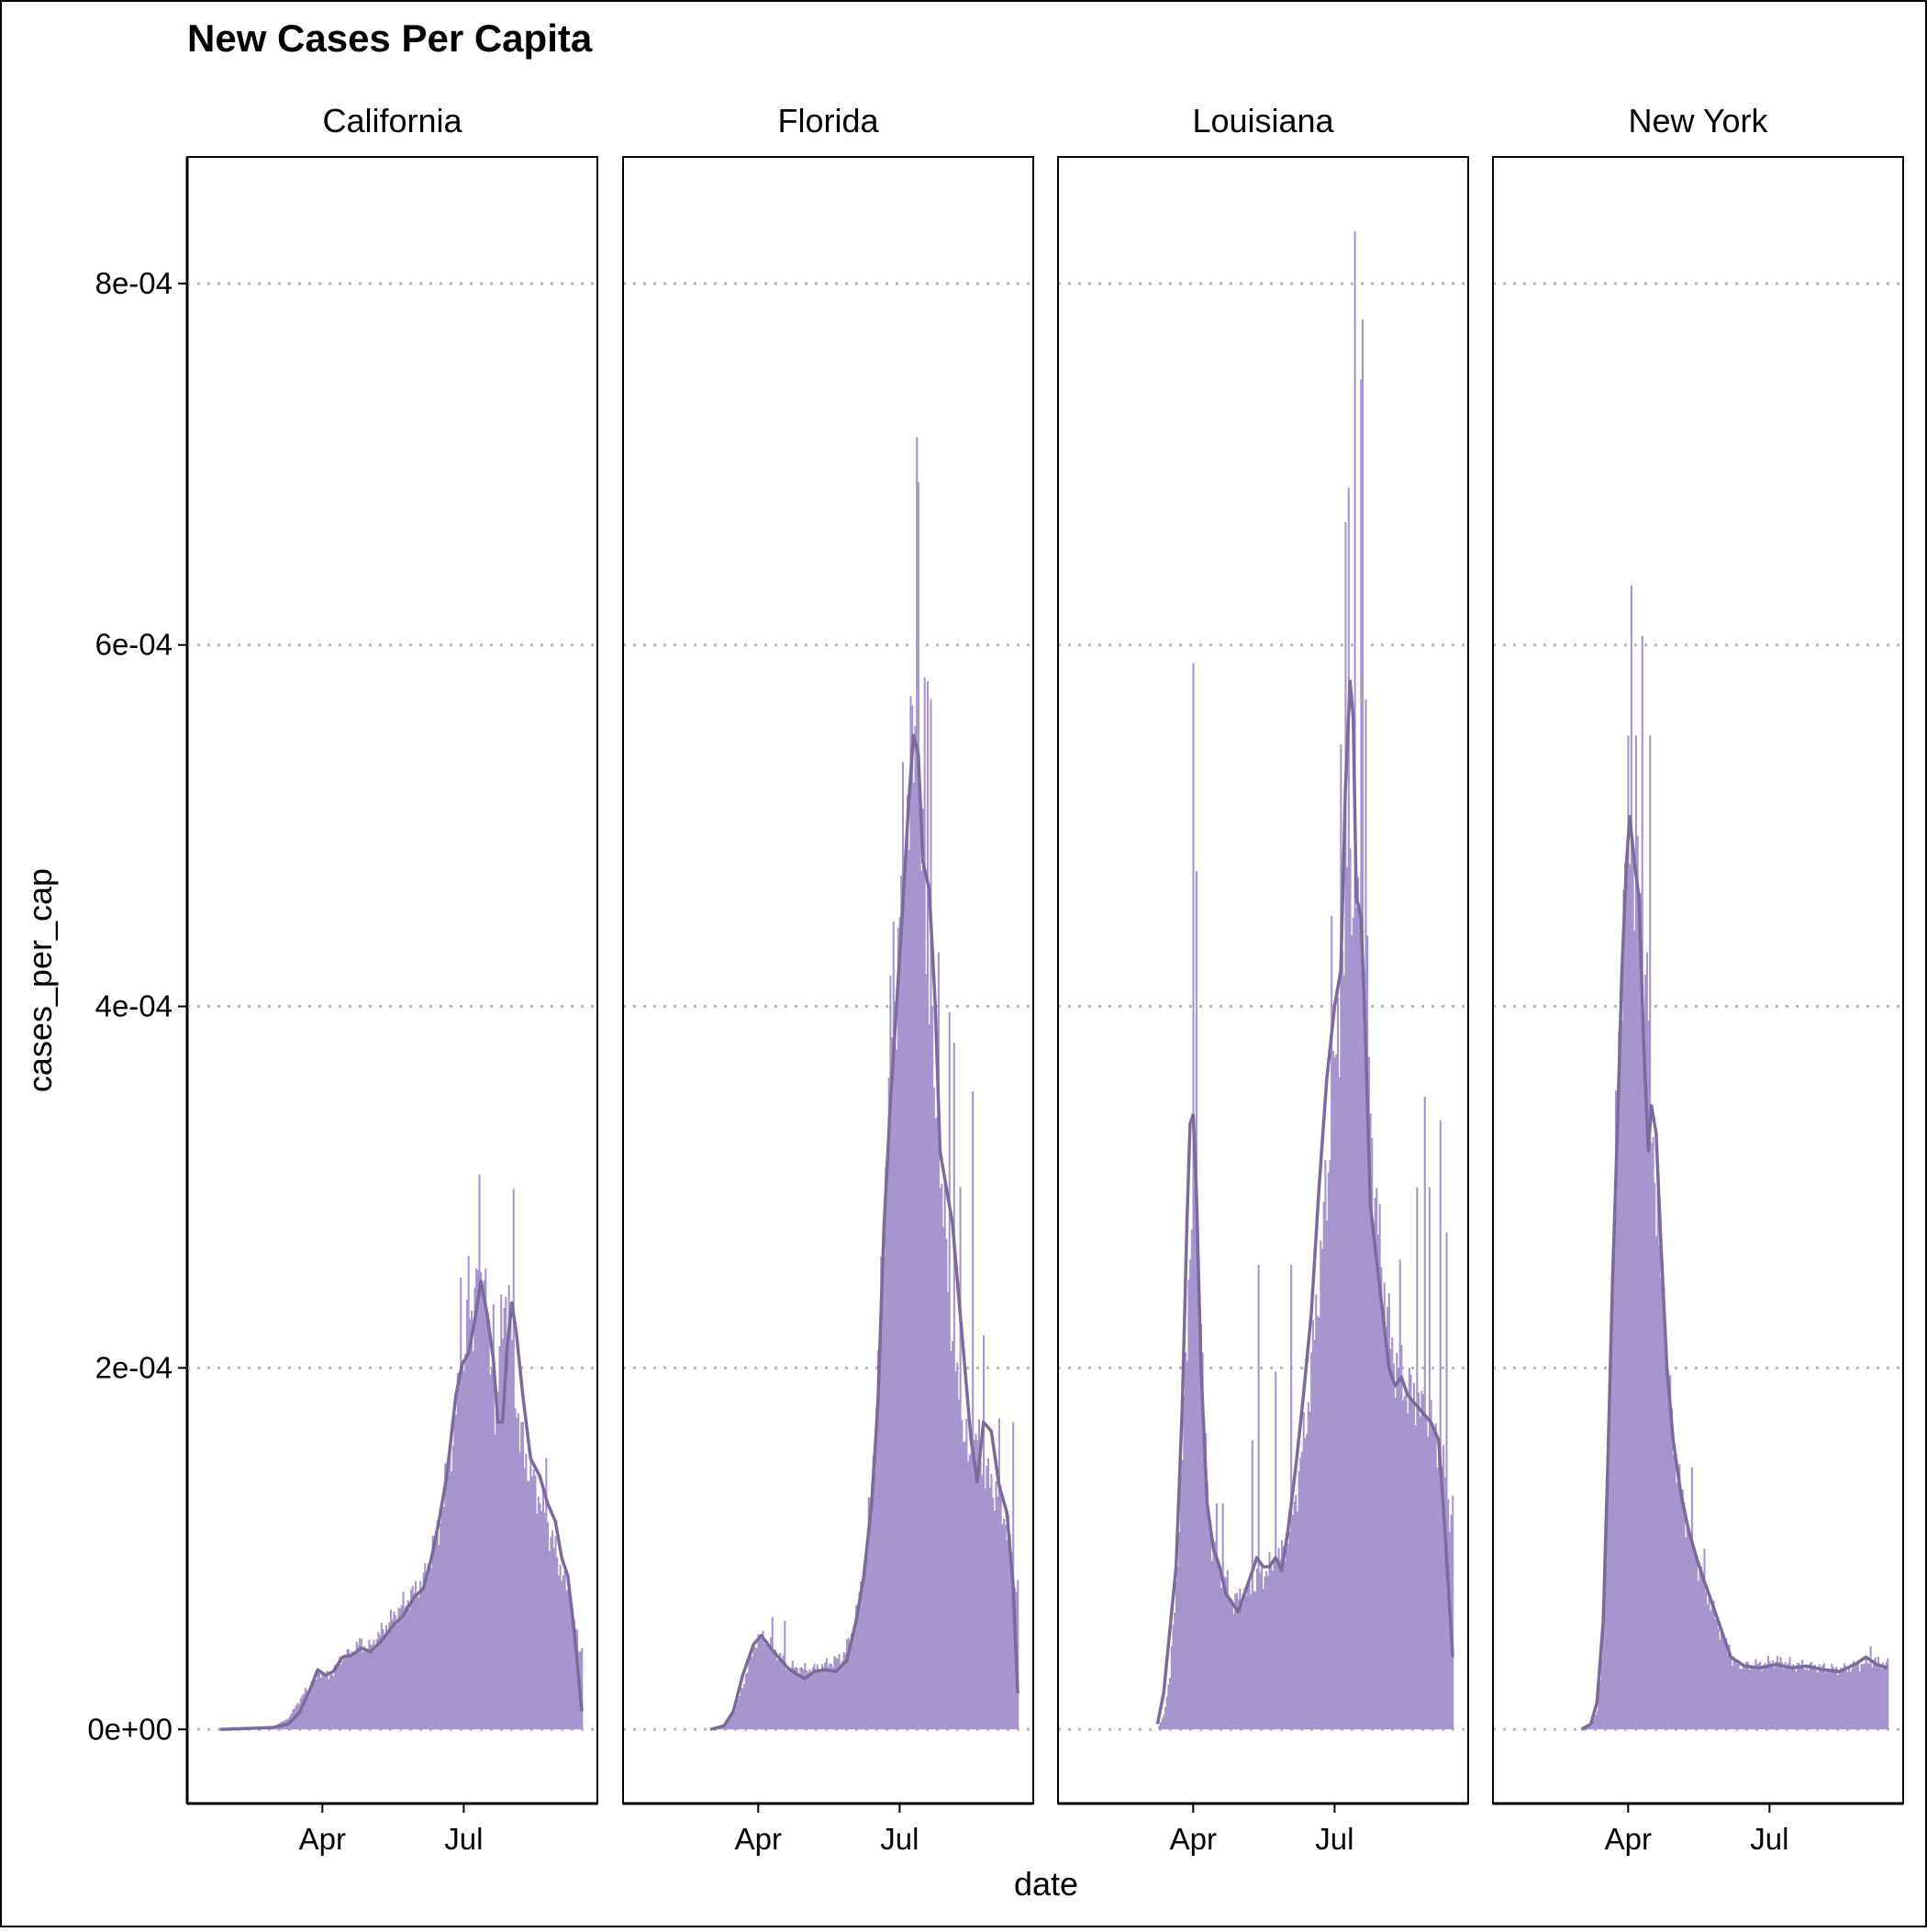  Describe the element at coordinates (134, 1367) in the screenshot. I see `y-tick-label: 2e-04` at that location.